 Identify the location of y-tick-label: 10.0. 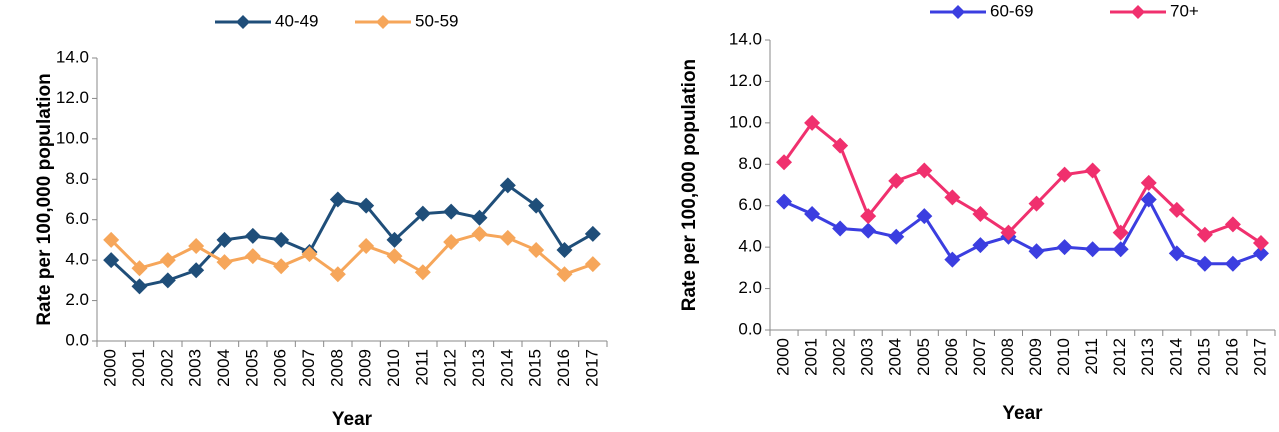
(745, 121).